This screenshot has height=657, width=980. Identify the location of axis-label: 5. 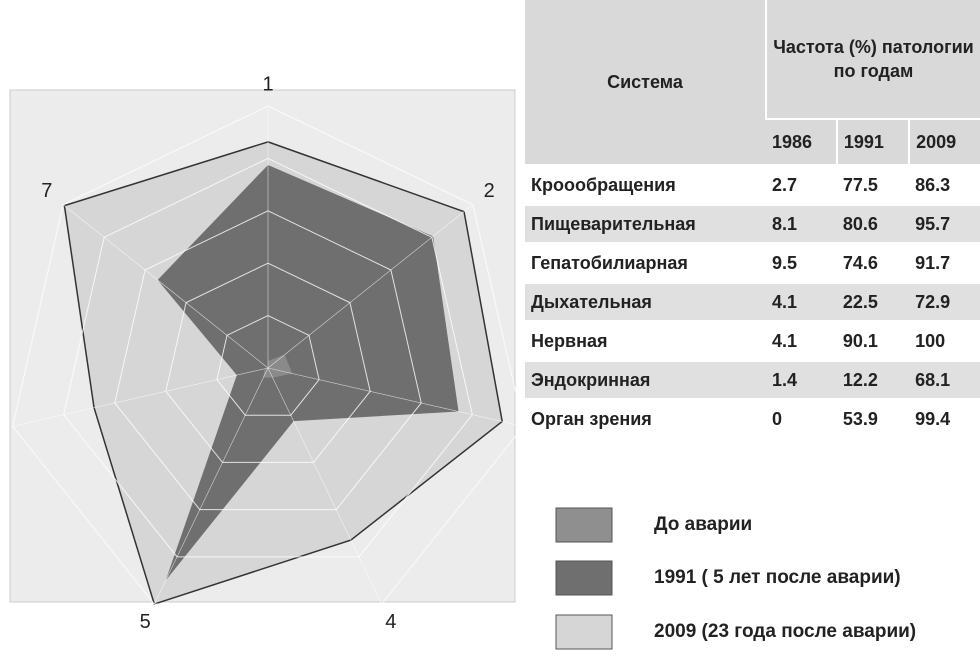
(145, 622).